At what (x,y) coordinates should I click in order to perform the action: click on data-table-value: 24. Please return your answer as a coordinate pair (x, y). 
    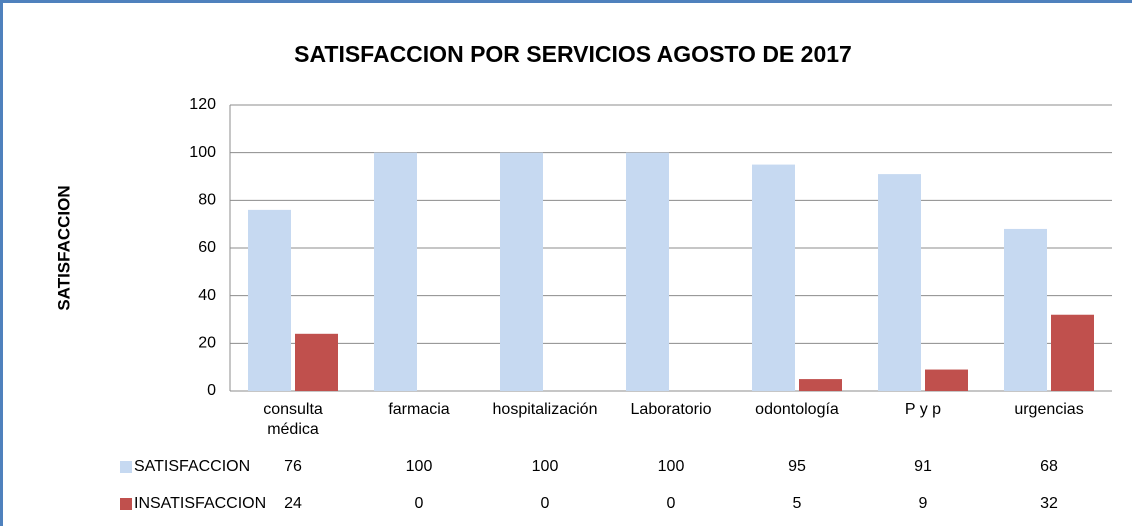
    Looking at the image, I should click on (293, 503).